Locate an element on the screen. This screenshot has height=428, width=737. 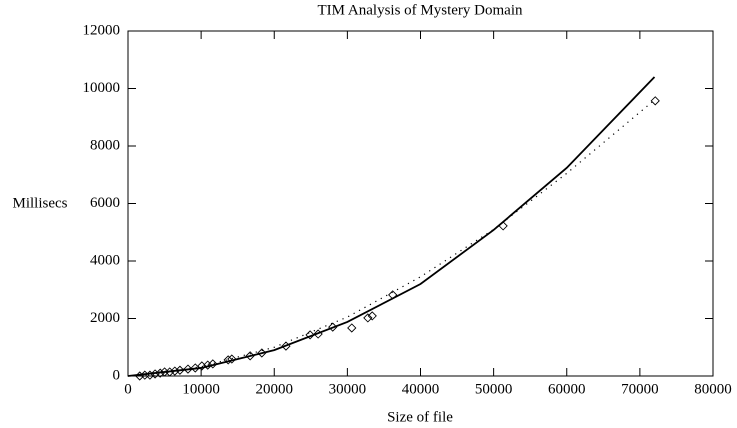
x-tick-label: 50000 is located at coordinates (494, 389).